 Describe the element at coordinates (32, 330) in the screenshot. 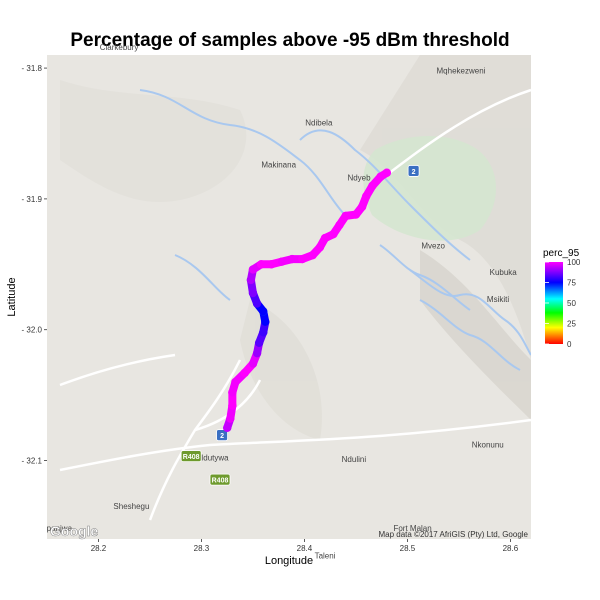

I see `y-tick-label: - 32.0` at that location.